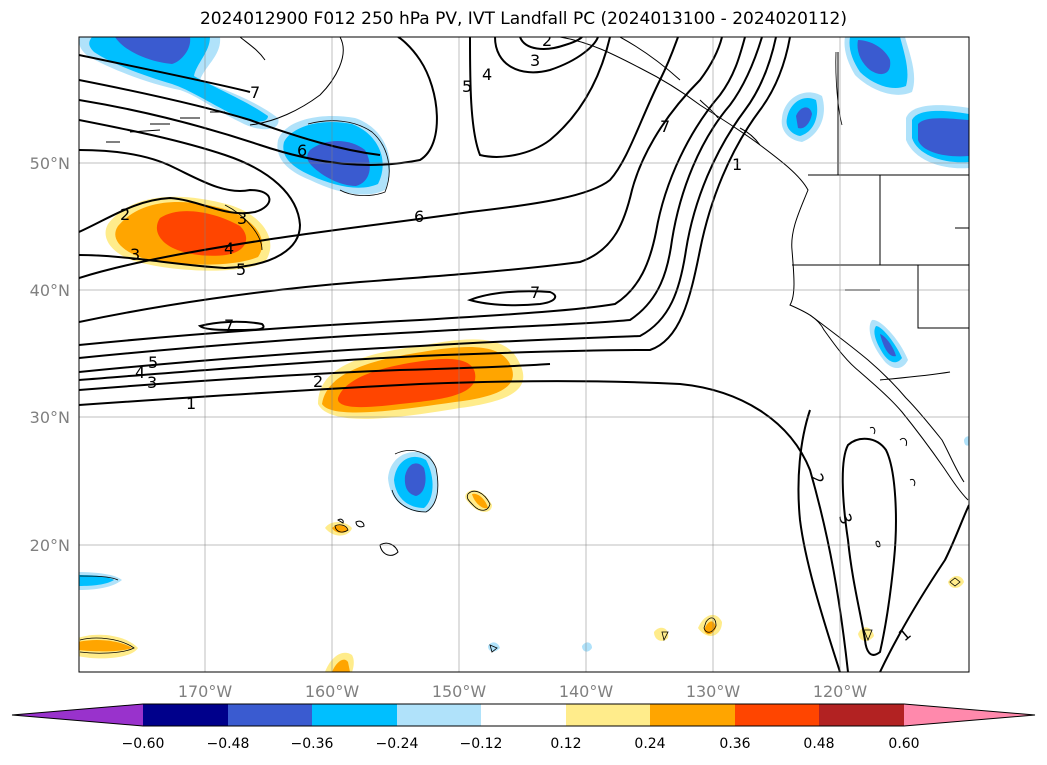  Describe the element at coordinates (565, 744) in the screenshot. I see `colorbar-label: 0.12` at that location.